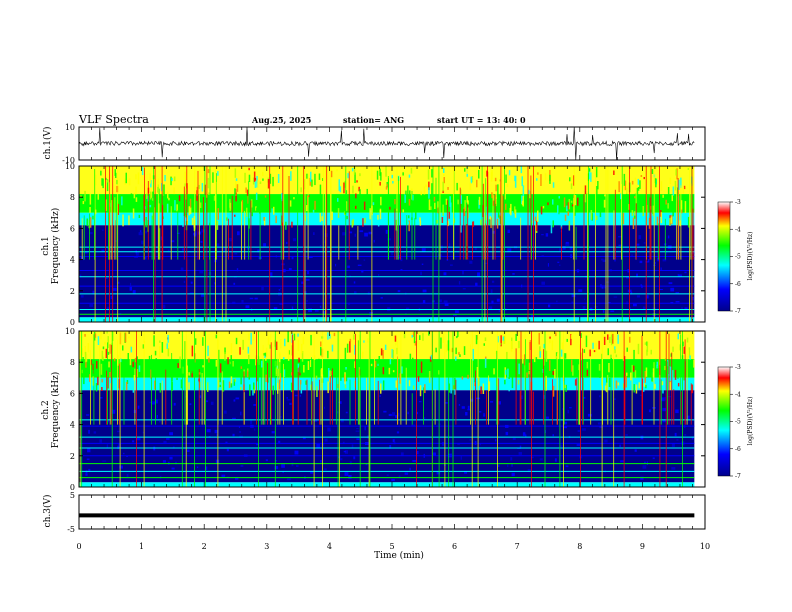 This screenshot has width=792, height=612. What do you see at coordinates (387, 484) in the screenshot?
I see `band-bottom-cyan` at bounding box center [387, 484].